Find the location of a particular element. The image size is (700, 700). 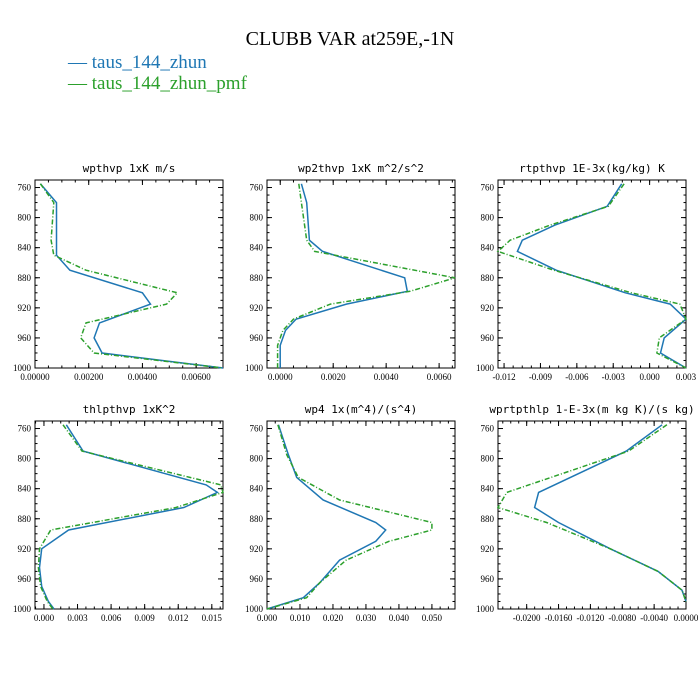

x-tick-label: 0.0020 is located at coordinates (333, 377).